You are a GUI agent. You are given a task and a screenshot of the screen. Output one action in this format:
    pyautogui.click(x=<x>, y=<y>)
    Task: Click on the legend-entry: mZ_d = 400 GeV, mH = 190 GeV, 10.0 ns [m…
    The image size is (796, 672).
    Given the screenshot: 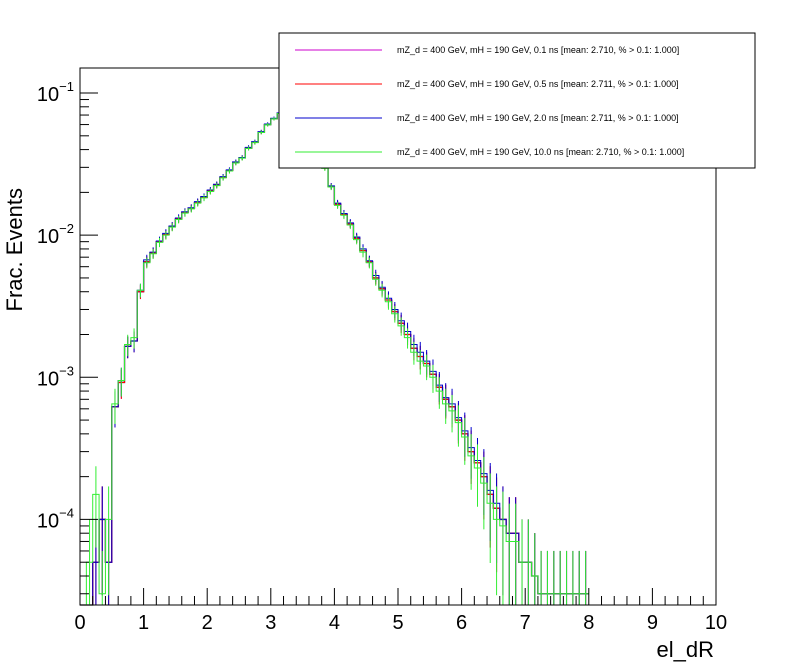 What is the action you would take?
    pyautogui.click(x=540, y=152)
    